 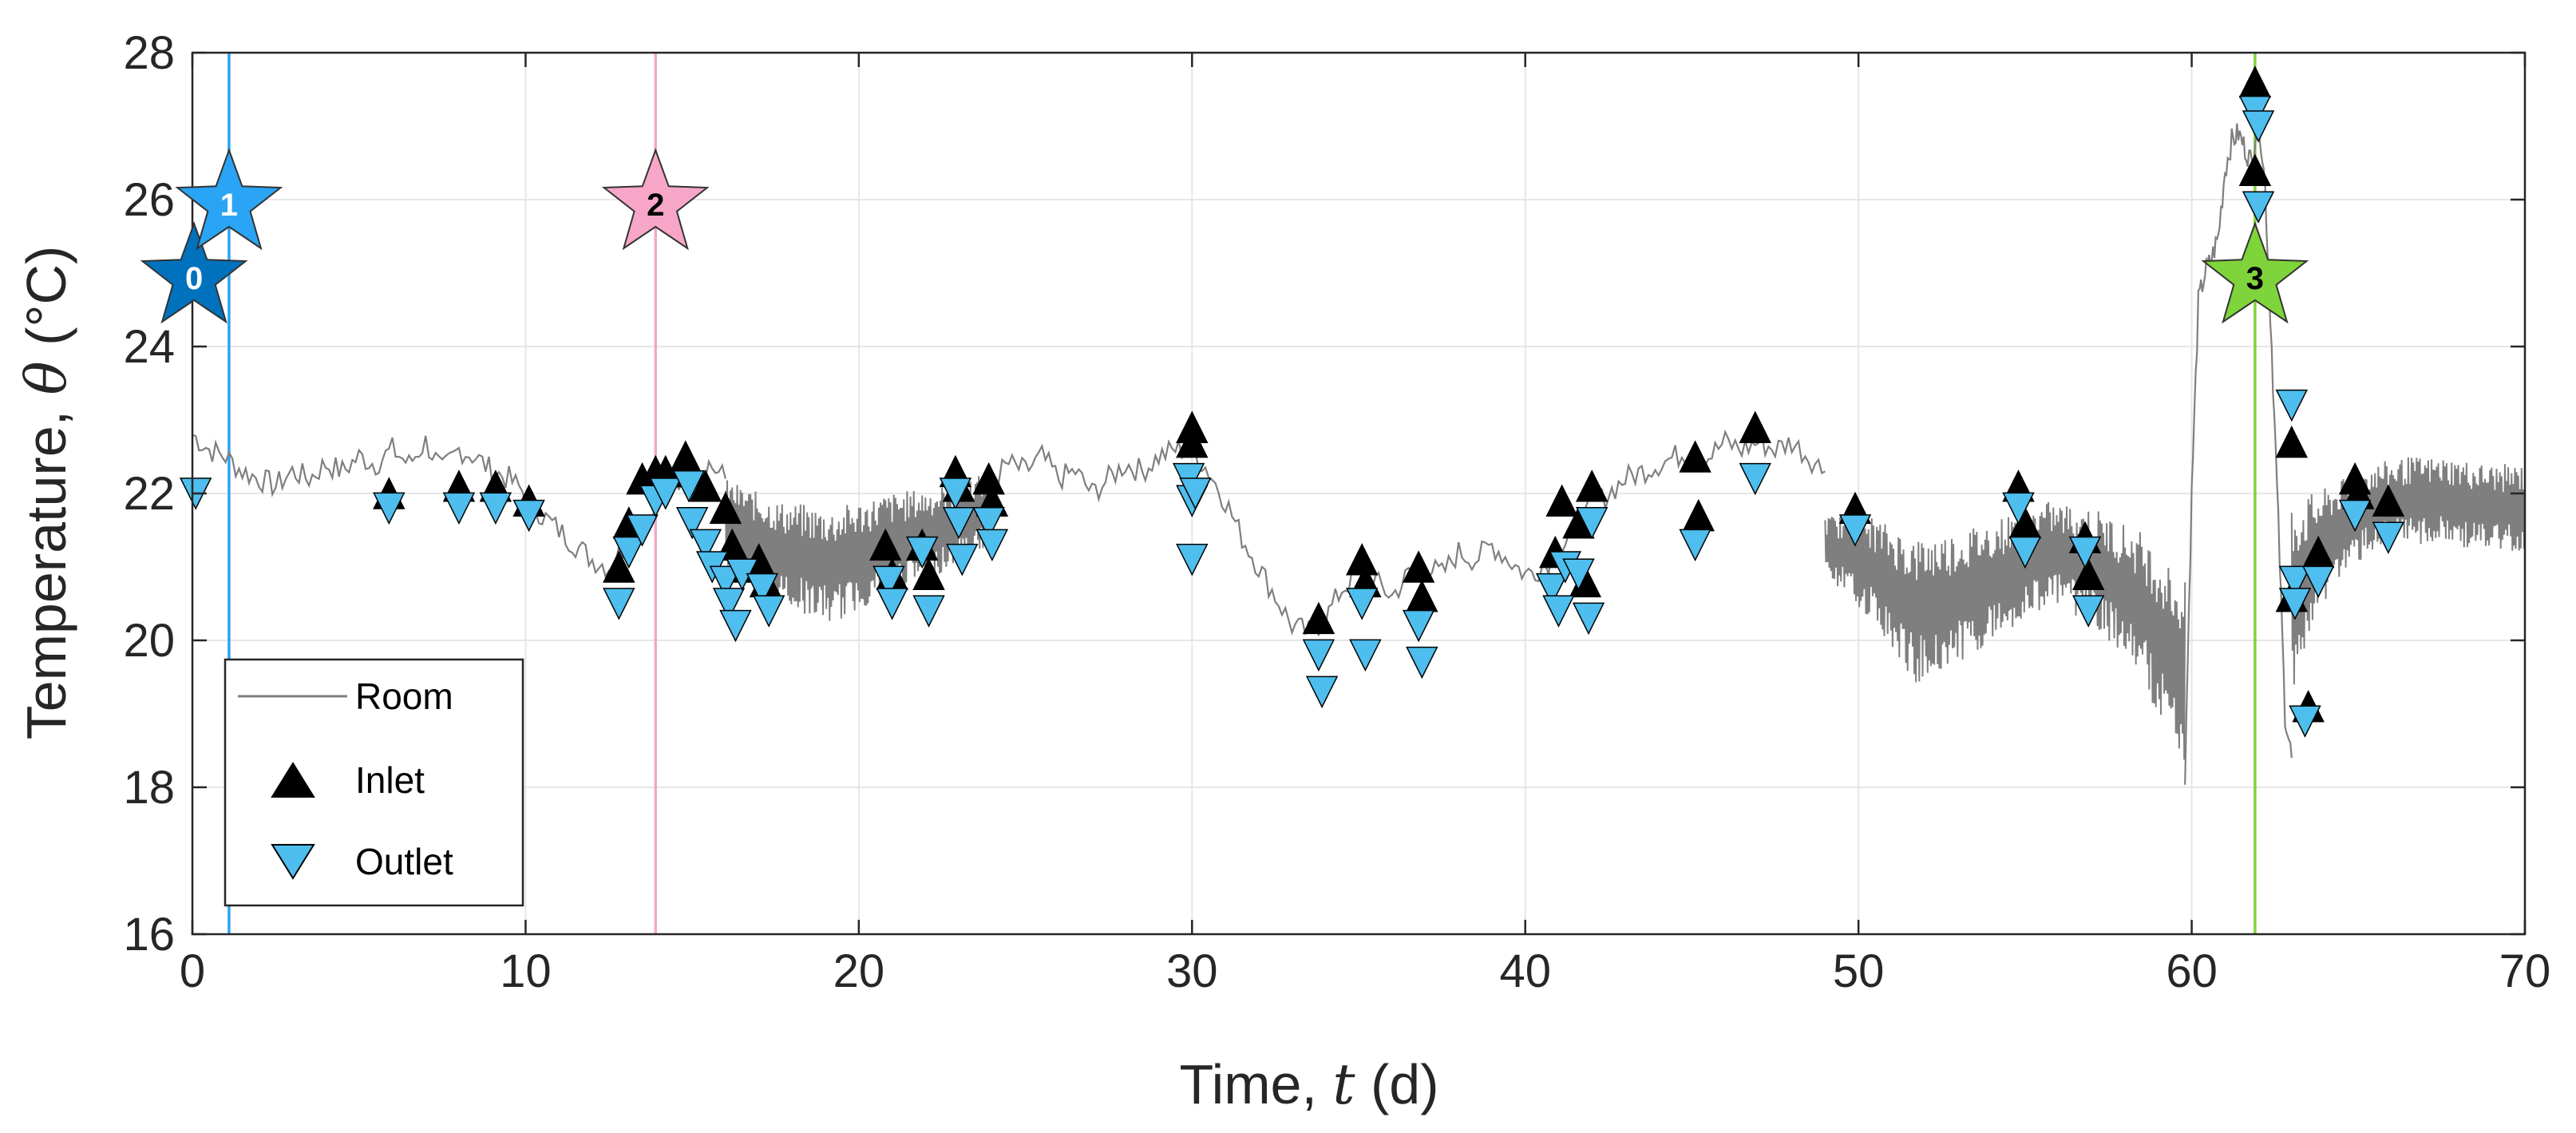 What do you see at coordinates (1859, 971) in the screenshot?
I see `x-tick-label: 50` at bounding box center [1859, 971].